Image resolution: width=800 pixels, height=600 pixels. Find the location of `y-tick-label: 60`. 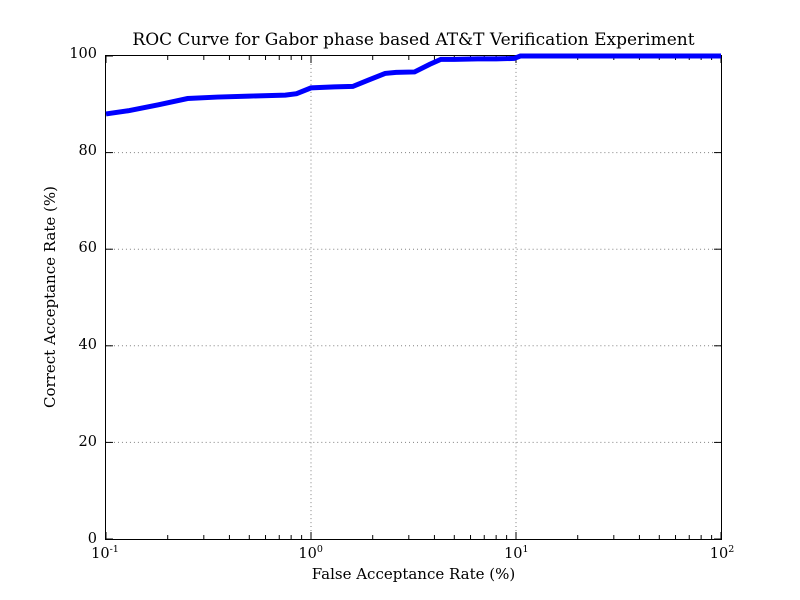

y-tick-label: 60 is located at coordinates (87, 248).